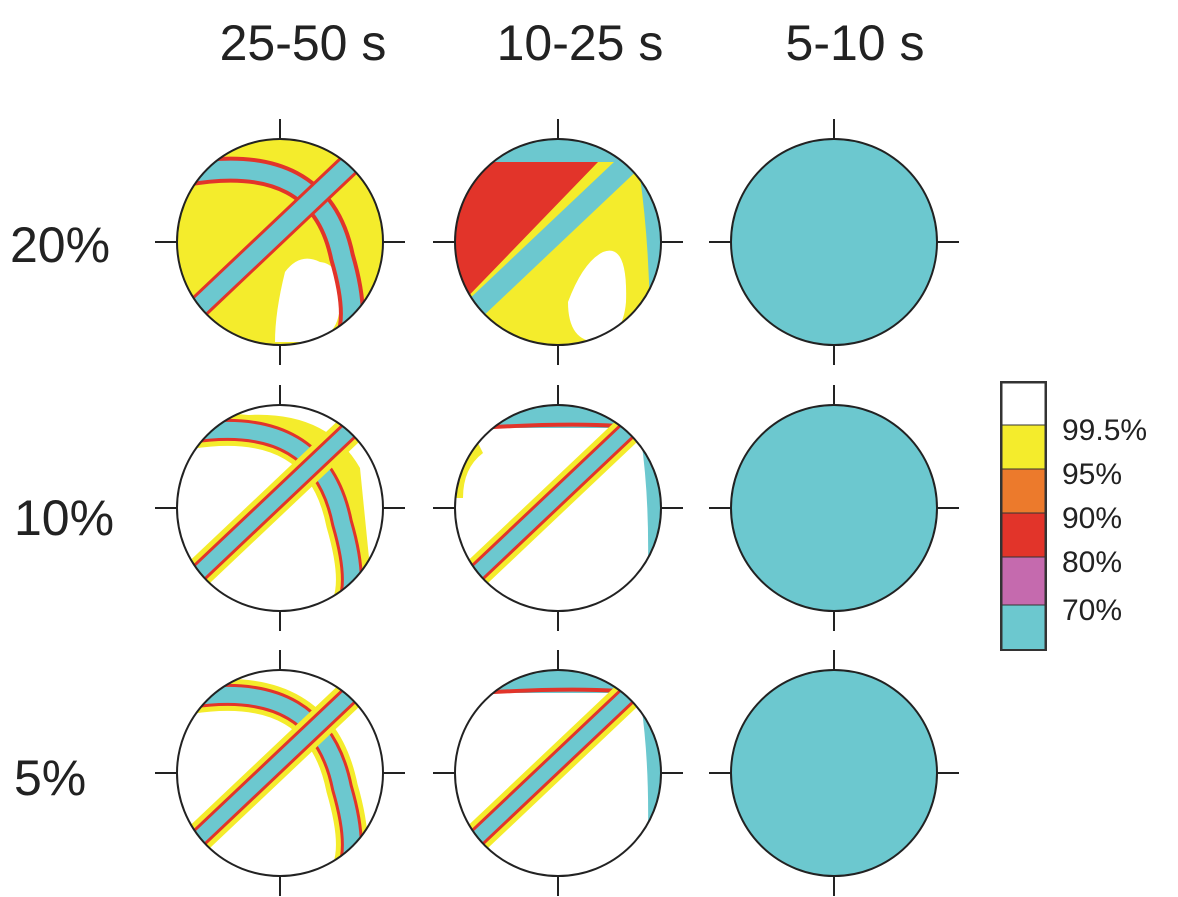 The width and height of the screenshot is (1178, 897). I want to click on right-edge-band, so click(649, 246).